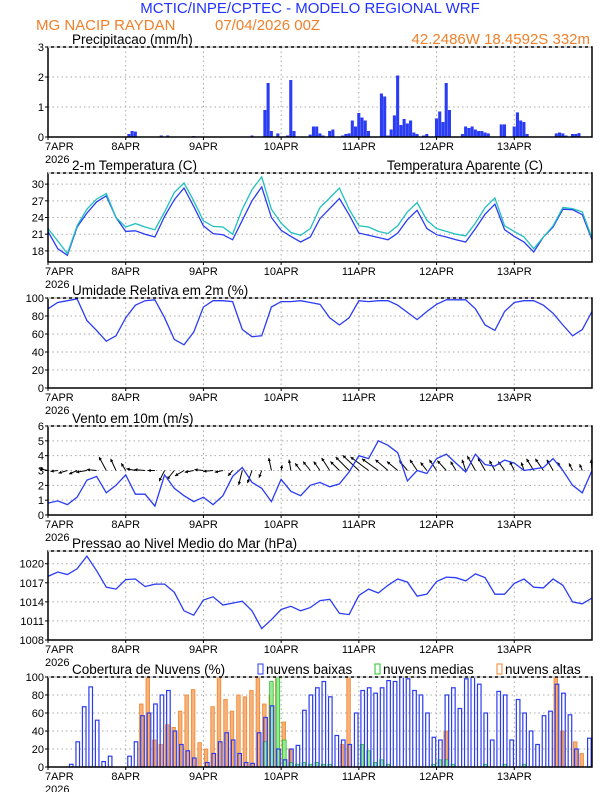  What do you see at coordinates (32, 584) in the screenshot?
I see `y-tick-label: 1017` at bounding box center [32, 584].